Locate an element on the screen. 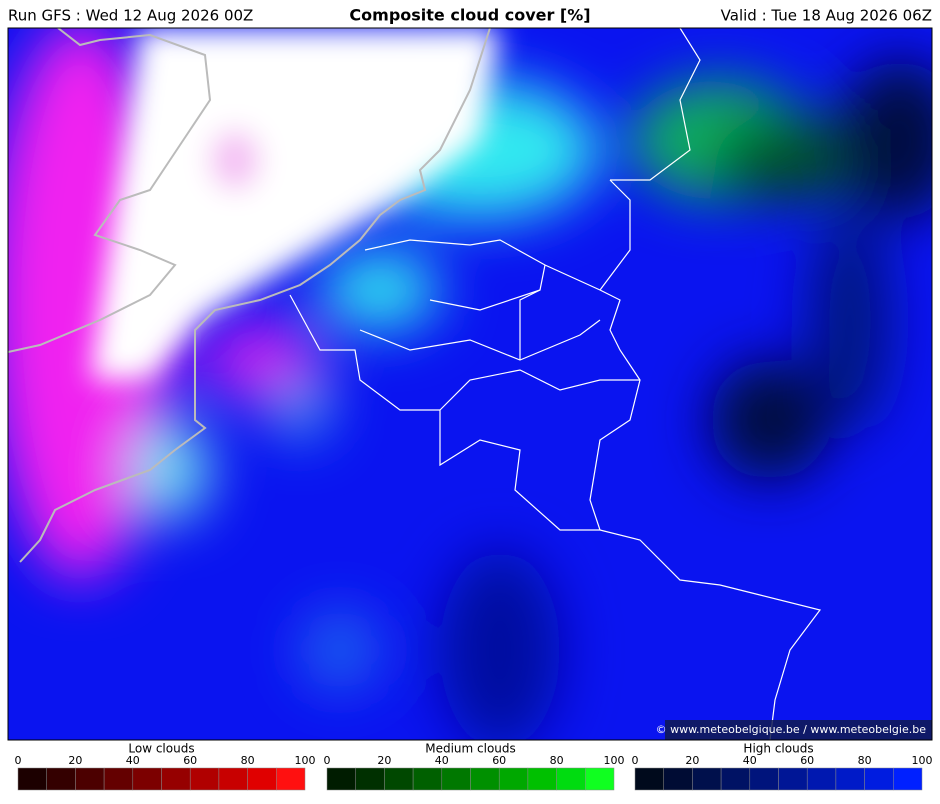 The height and width of the screenshot is (804, 940). map-title: Composite cloud cover [%] is located at coordinates (469, 15).